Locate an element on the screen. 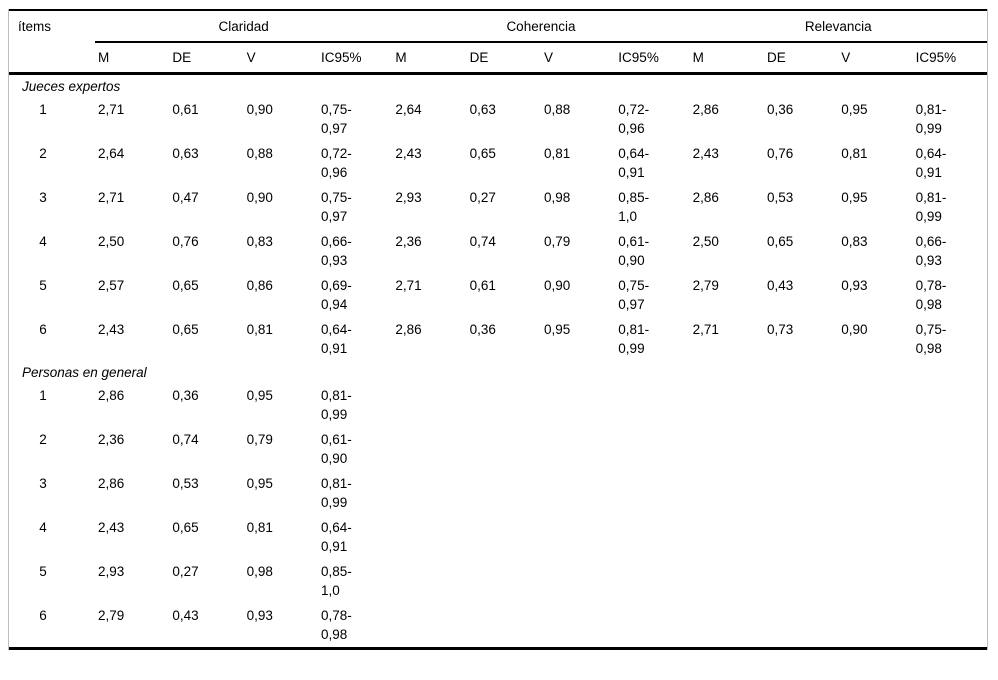 The width and height of the screenshot is (998, 680). item-number: 2 is located at coordinates (43, 153).